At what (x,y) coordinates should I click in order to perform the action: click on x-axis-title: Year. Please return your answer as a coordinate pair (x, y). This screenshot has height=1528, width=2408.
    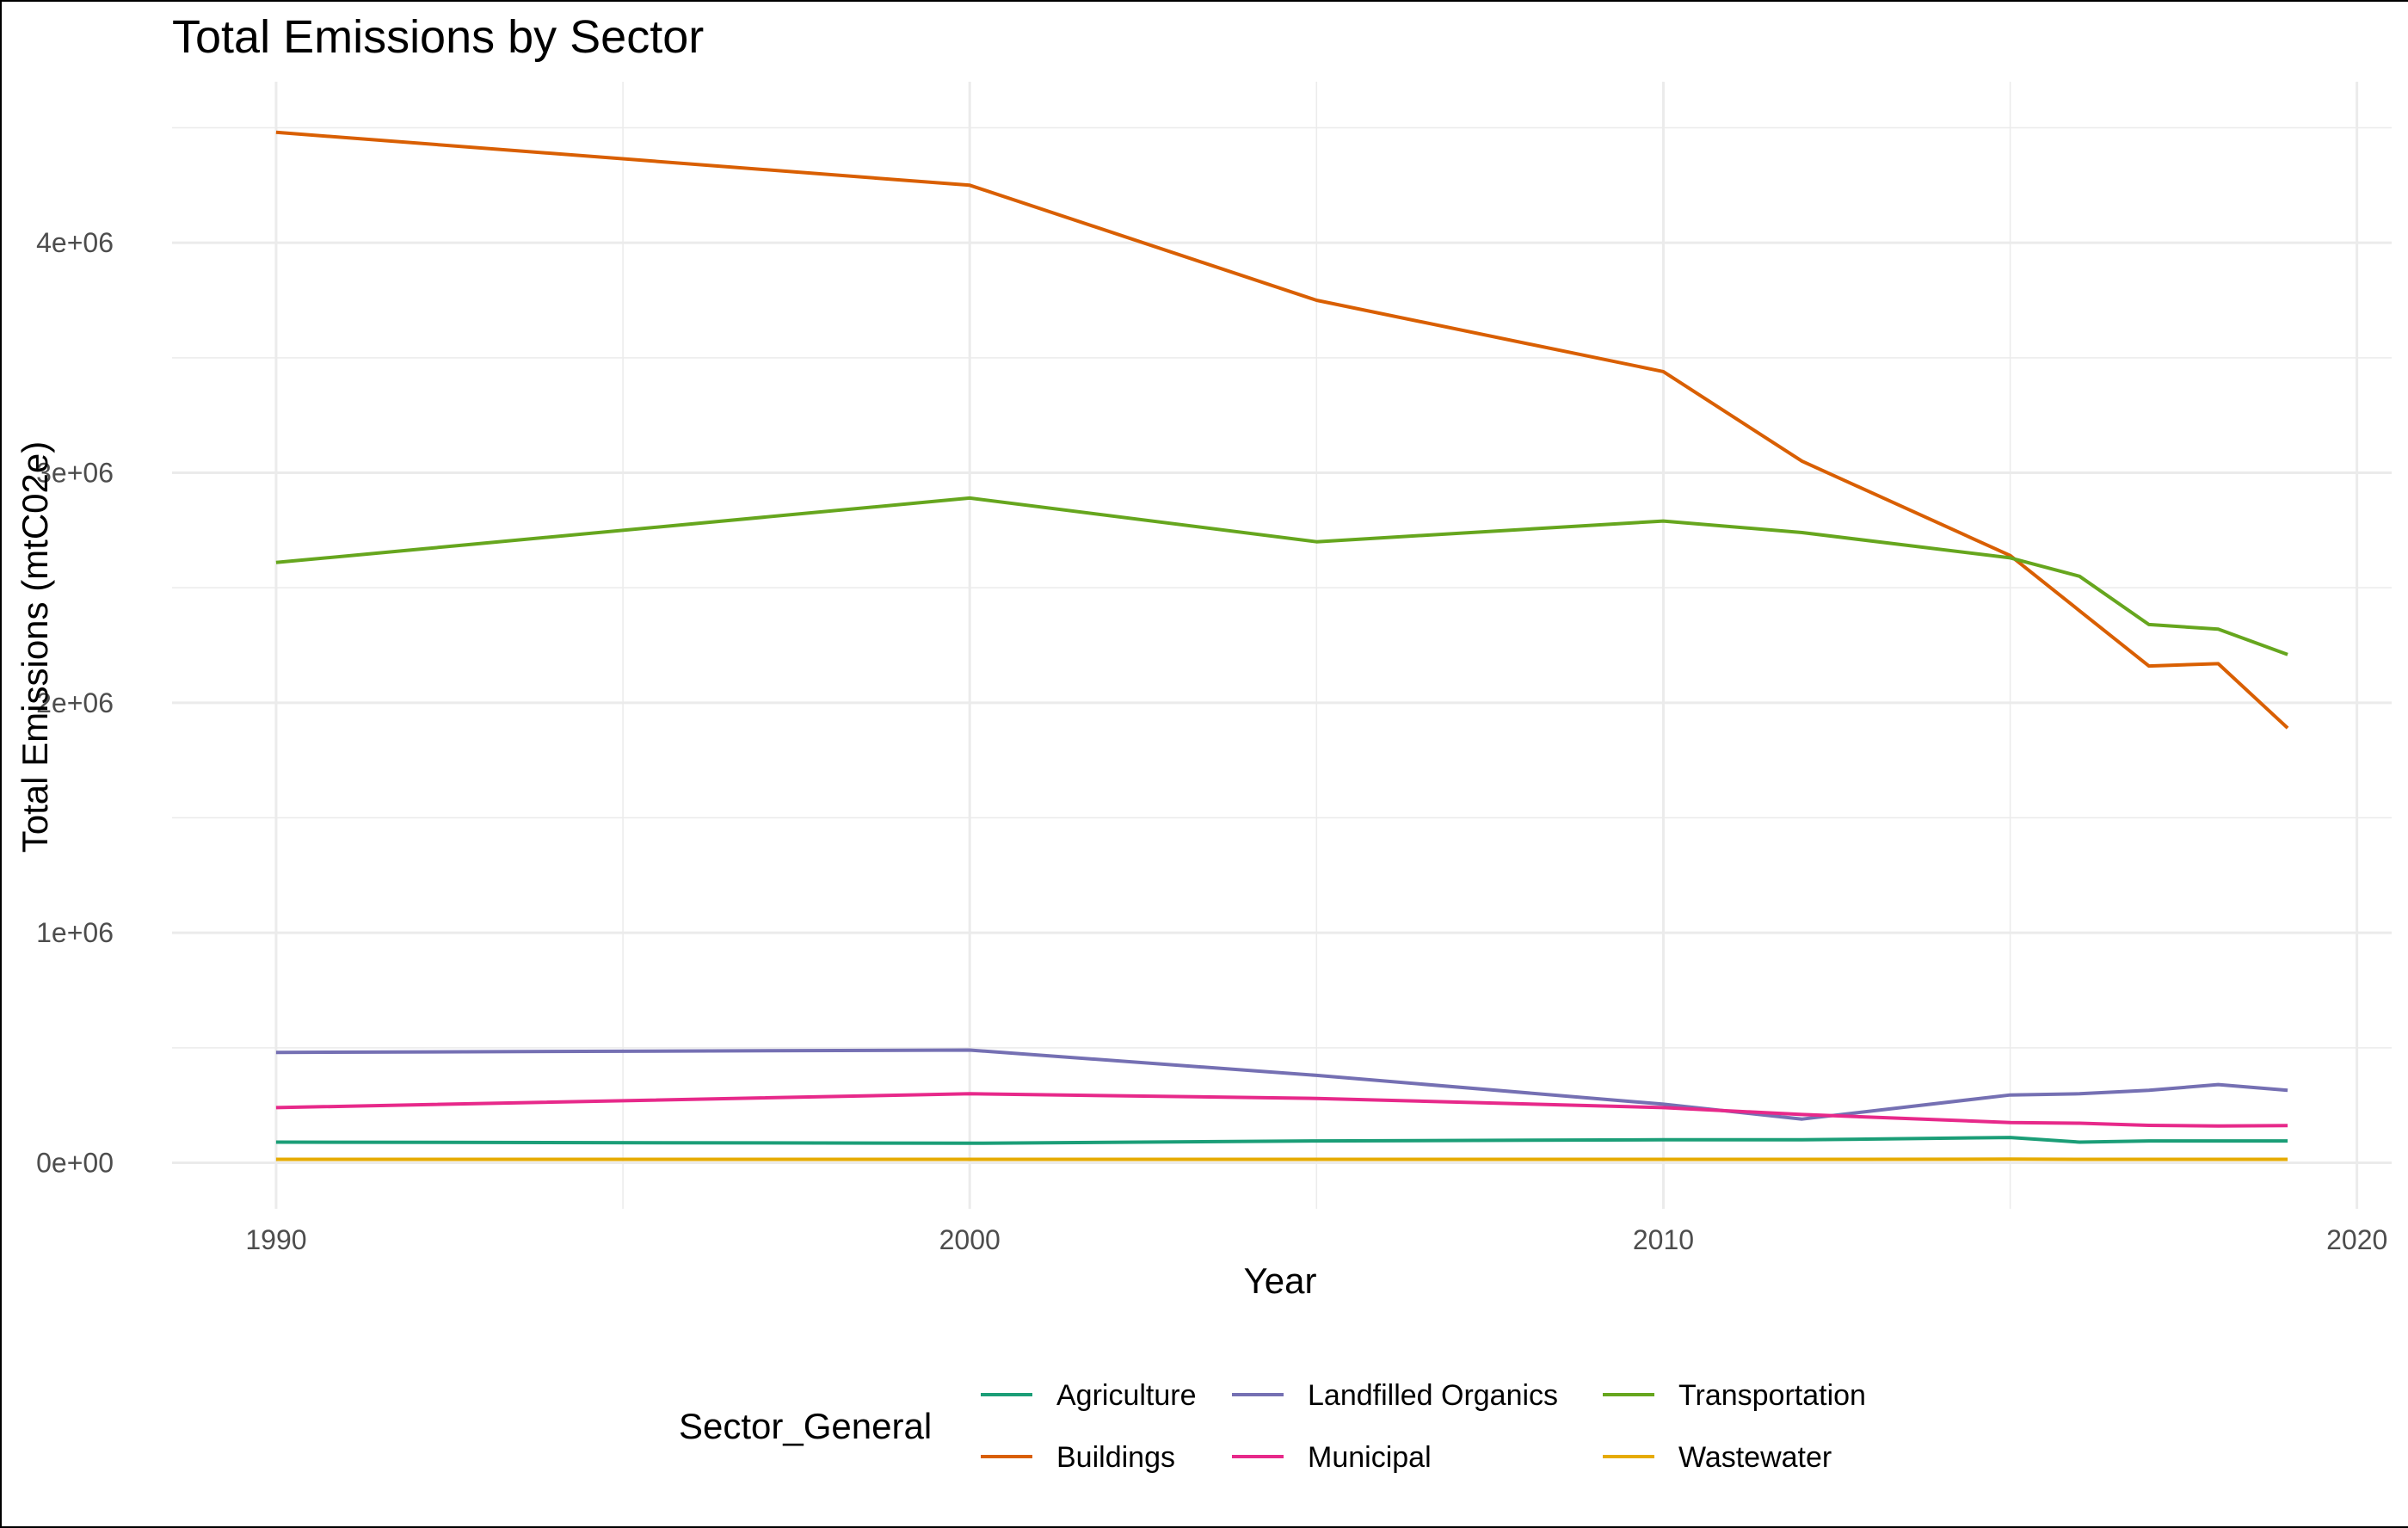
    Looking at the image, I should click on (1280, 1280).